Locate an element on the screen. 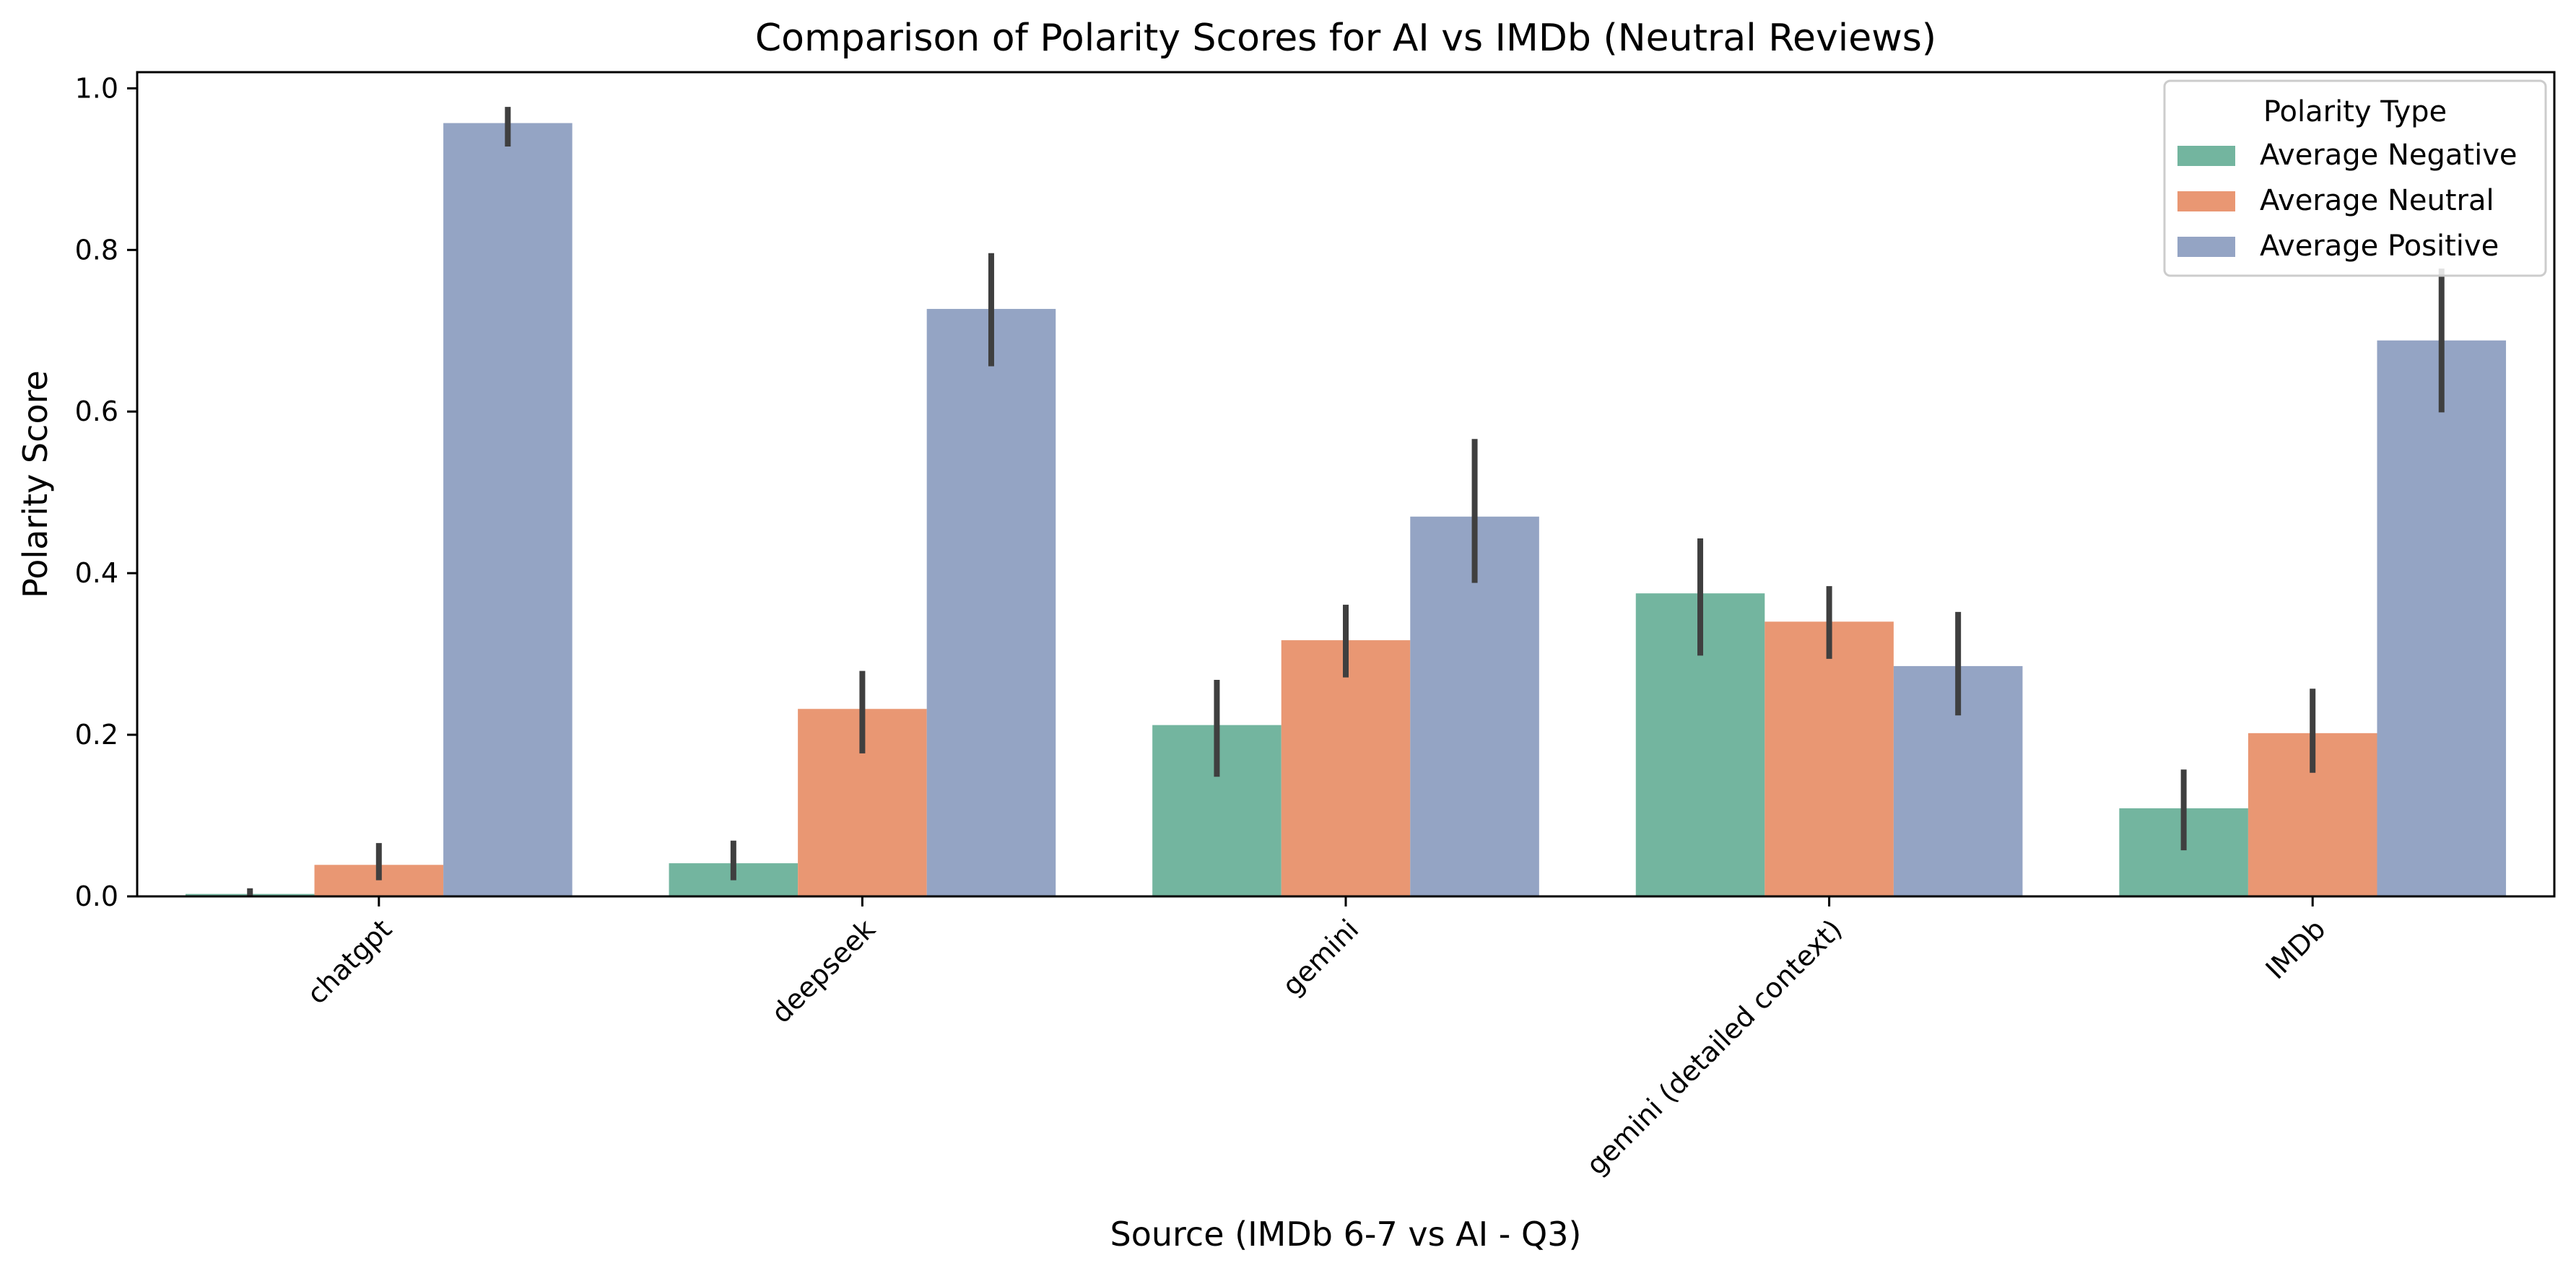 Image resolution: width=2576 pixels, height=1276 pixels. x-tick-label: gemini is located at coordinates (1320, 957).